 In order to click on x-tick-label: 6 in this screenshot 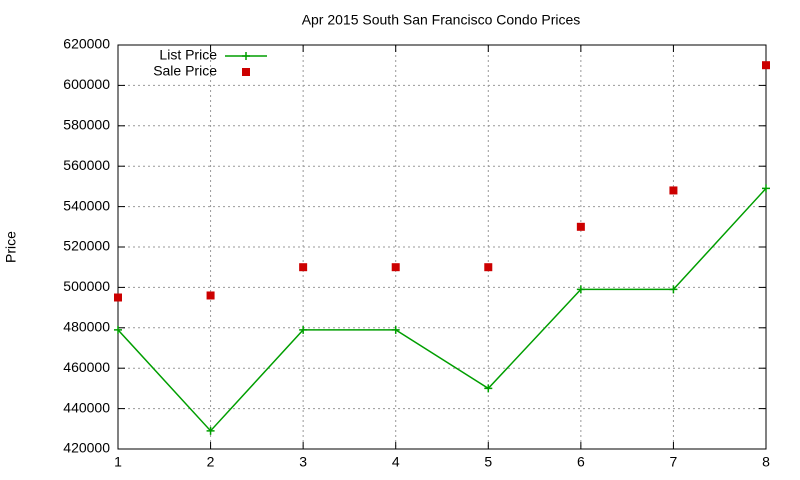, I will do `click(581, 462)`.